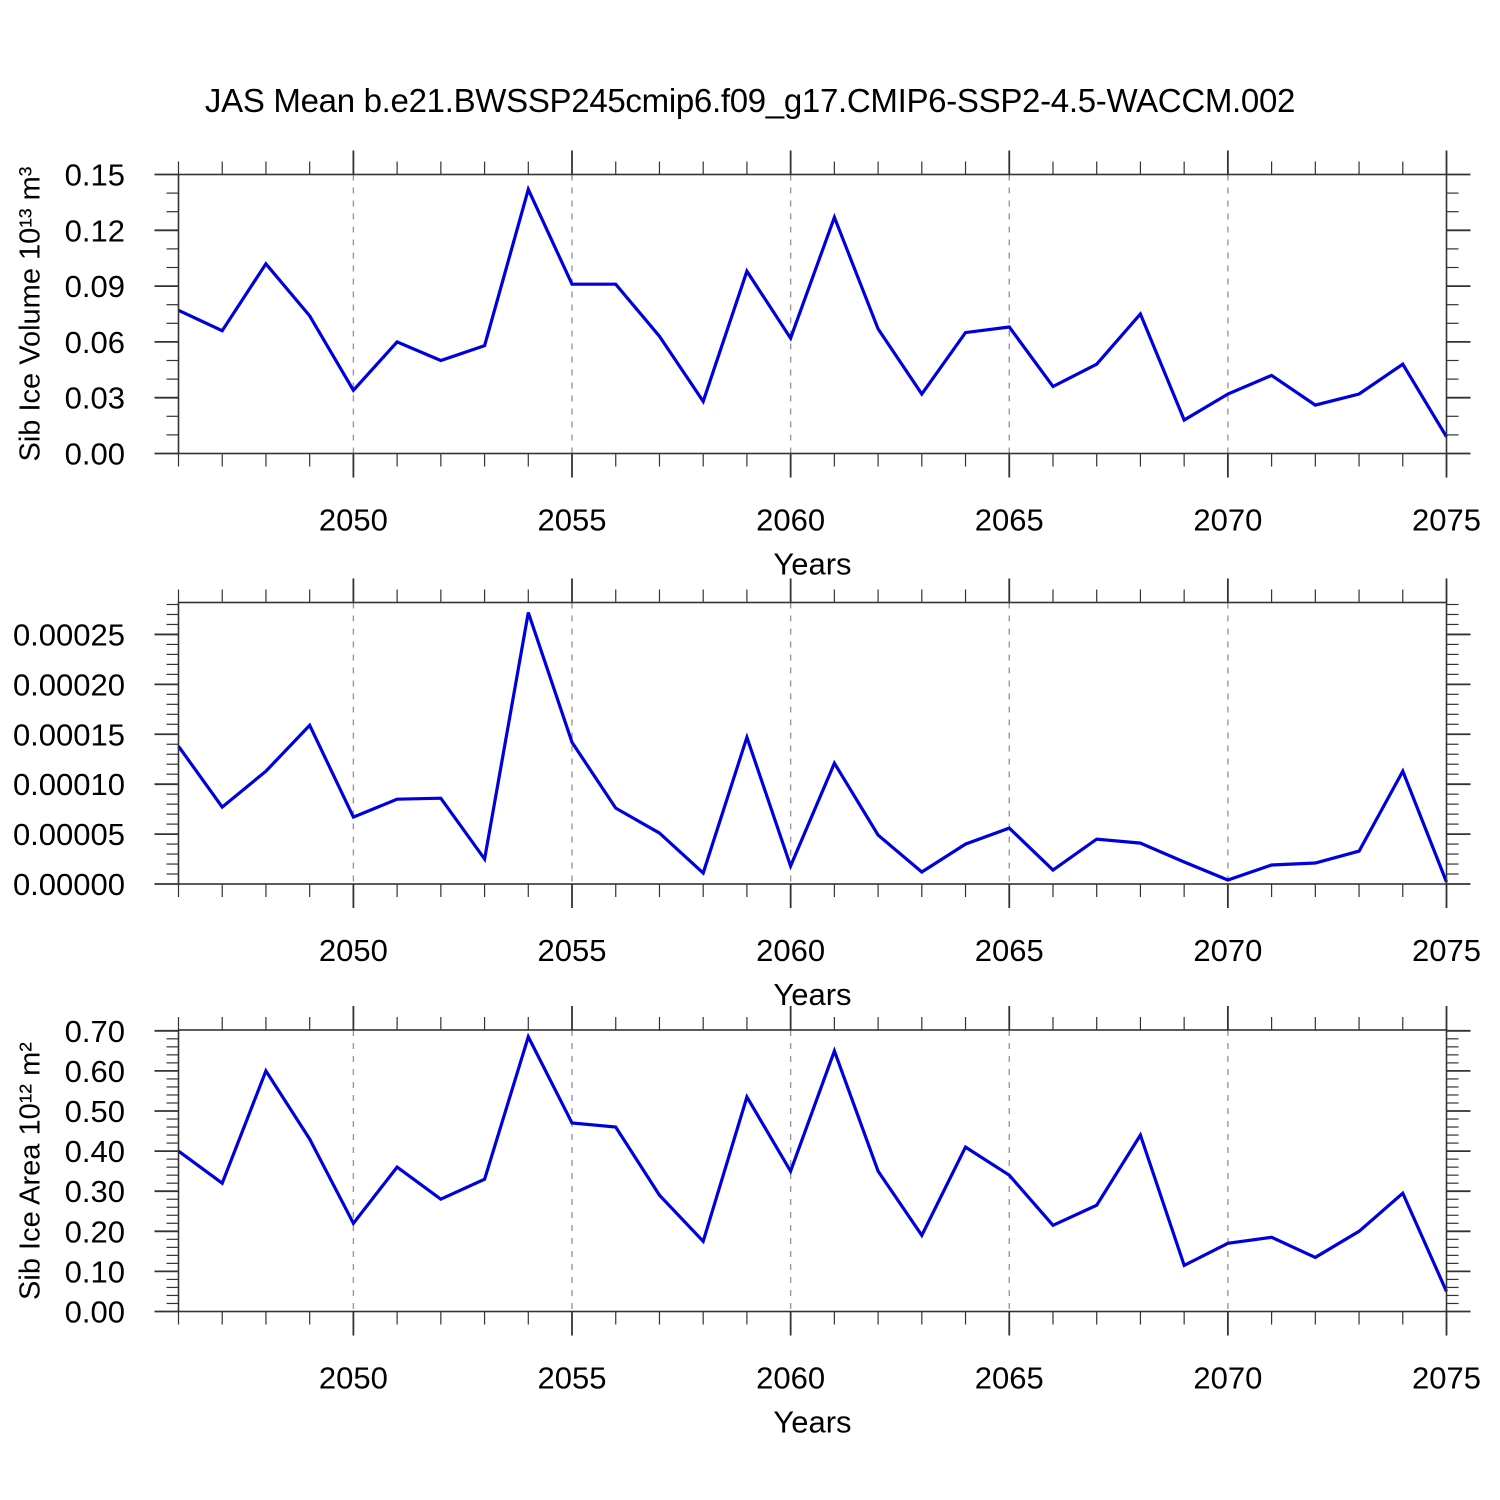  I want to click on y-tick-label: 0.09, so click(95, 286).